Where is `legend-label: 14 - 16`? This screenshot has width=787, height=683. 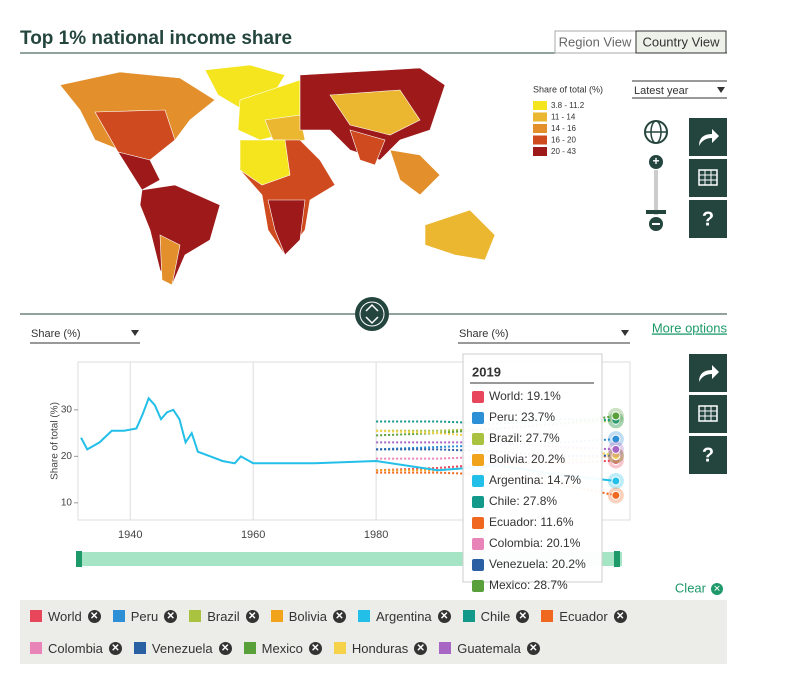 legend-label: 14 - 16 is located at coordinates (563, 128).